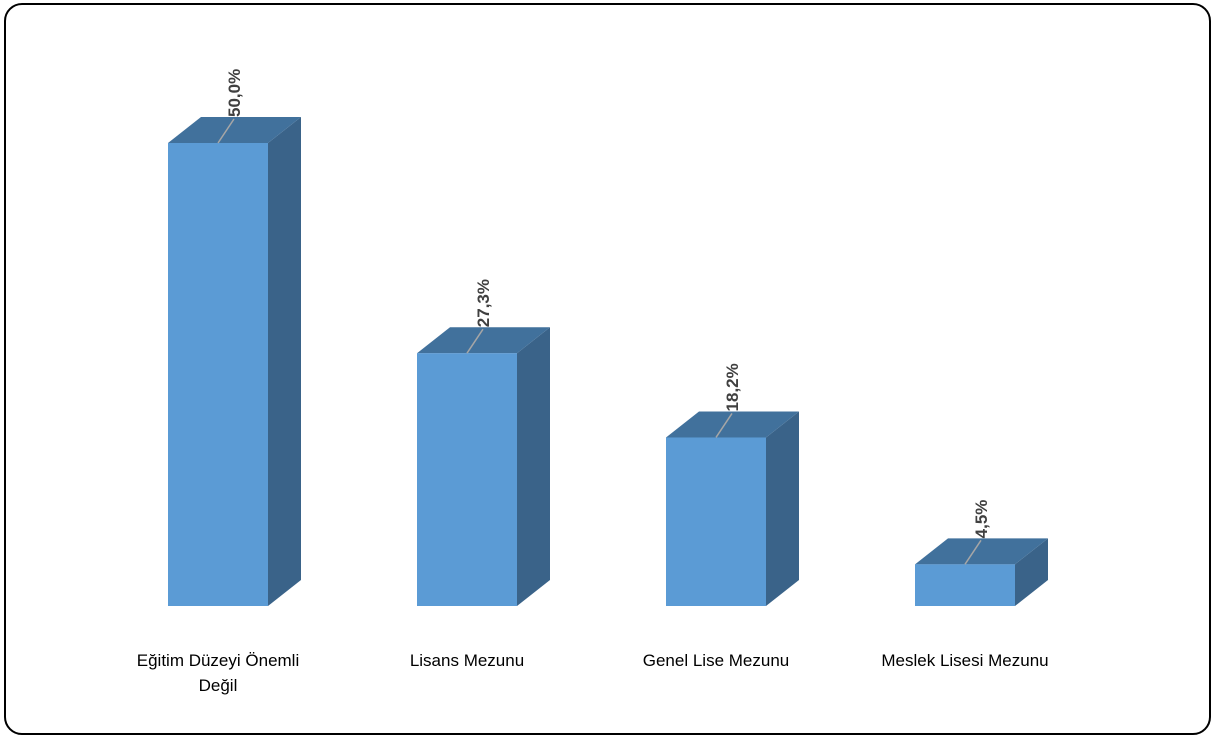  I want to click on category-label-1: Lisans Mezunu, so click(467, 660).